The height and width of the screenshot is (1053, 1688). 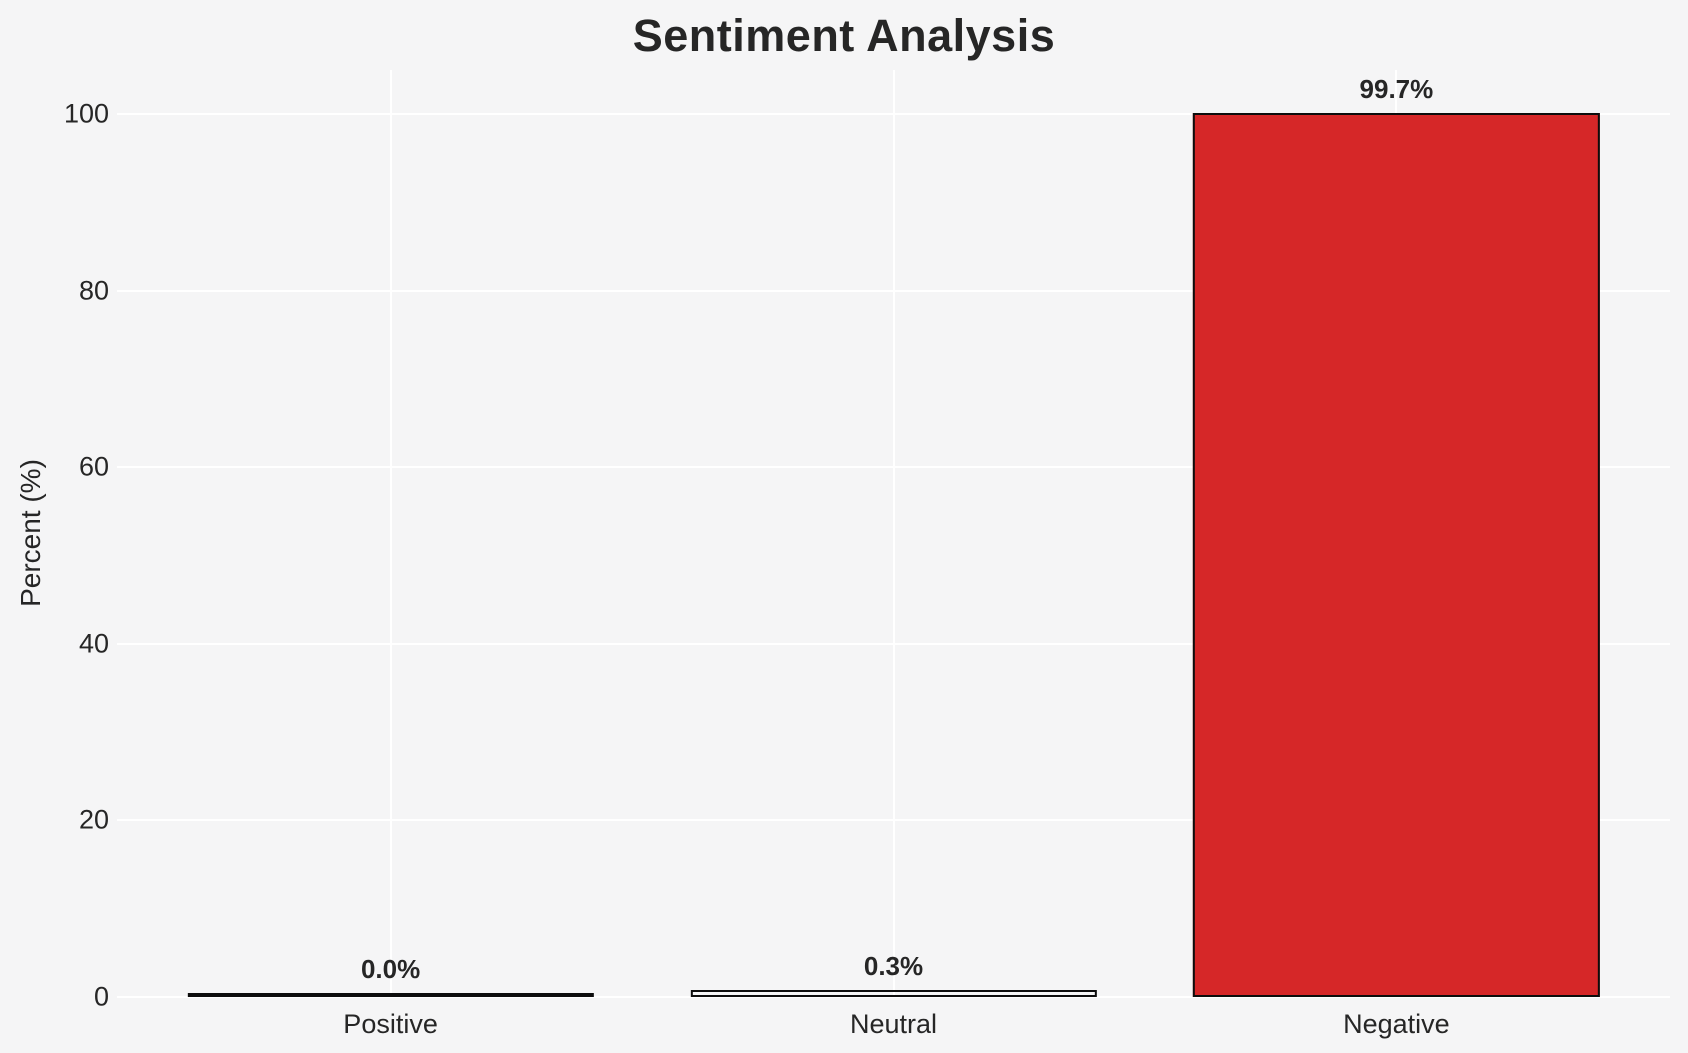 What do you see at coordinates (30, 533) in the screenshot?
I see `y-axis-label: Percent (%)` at bounding box center [30, 533].